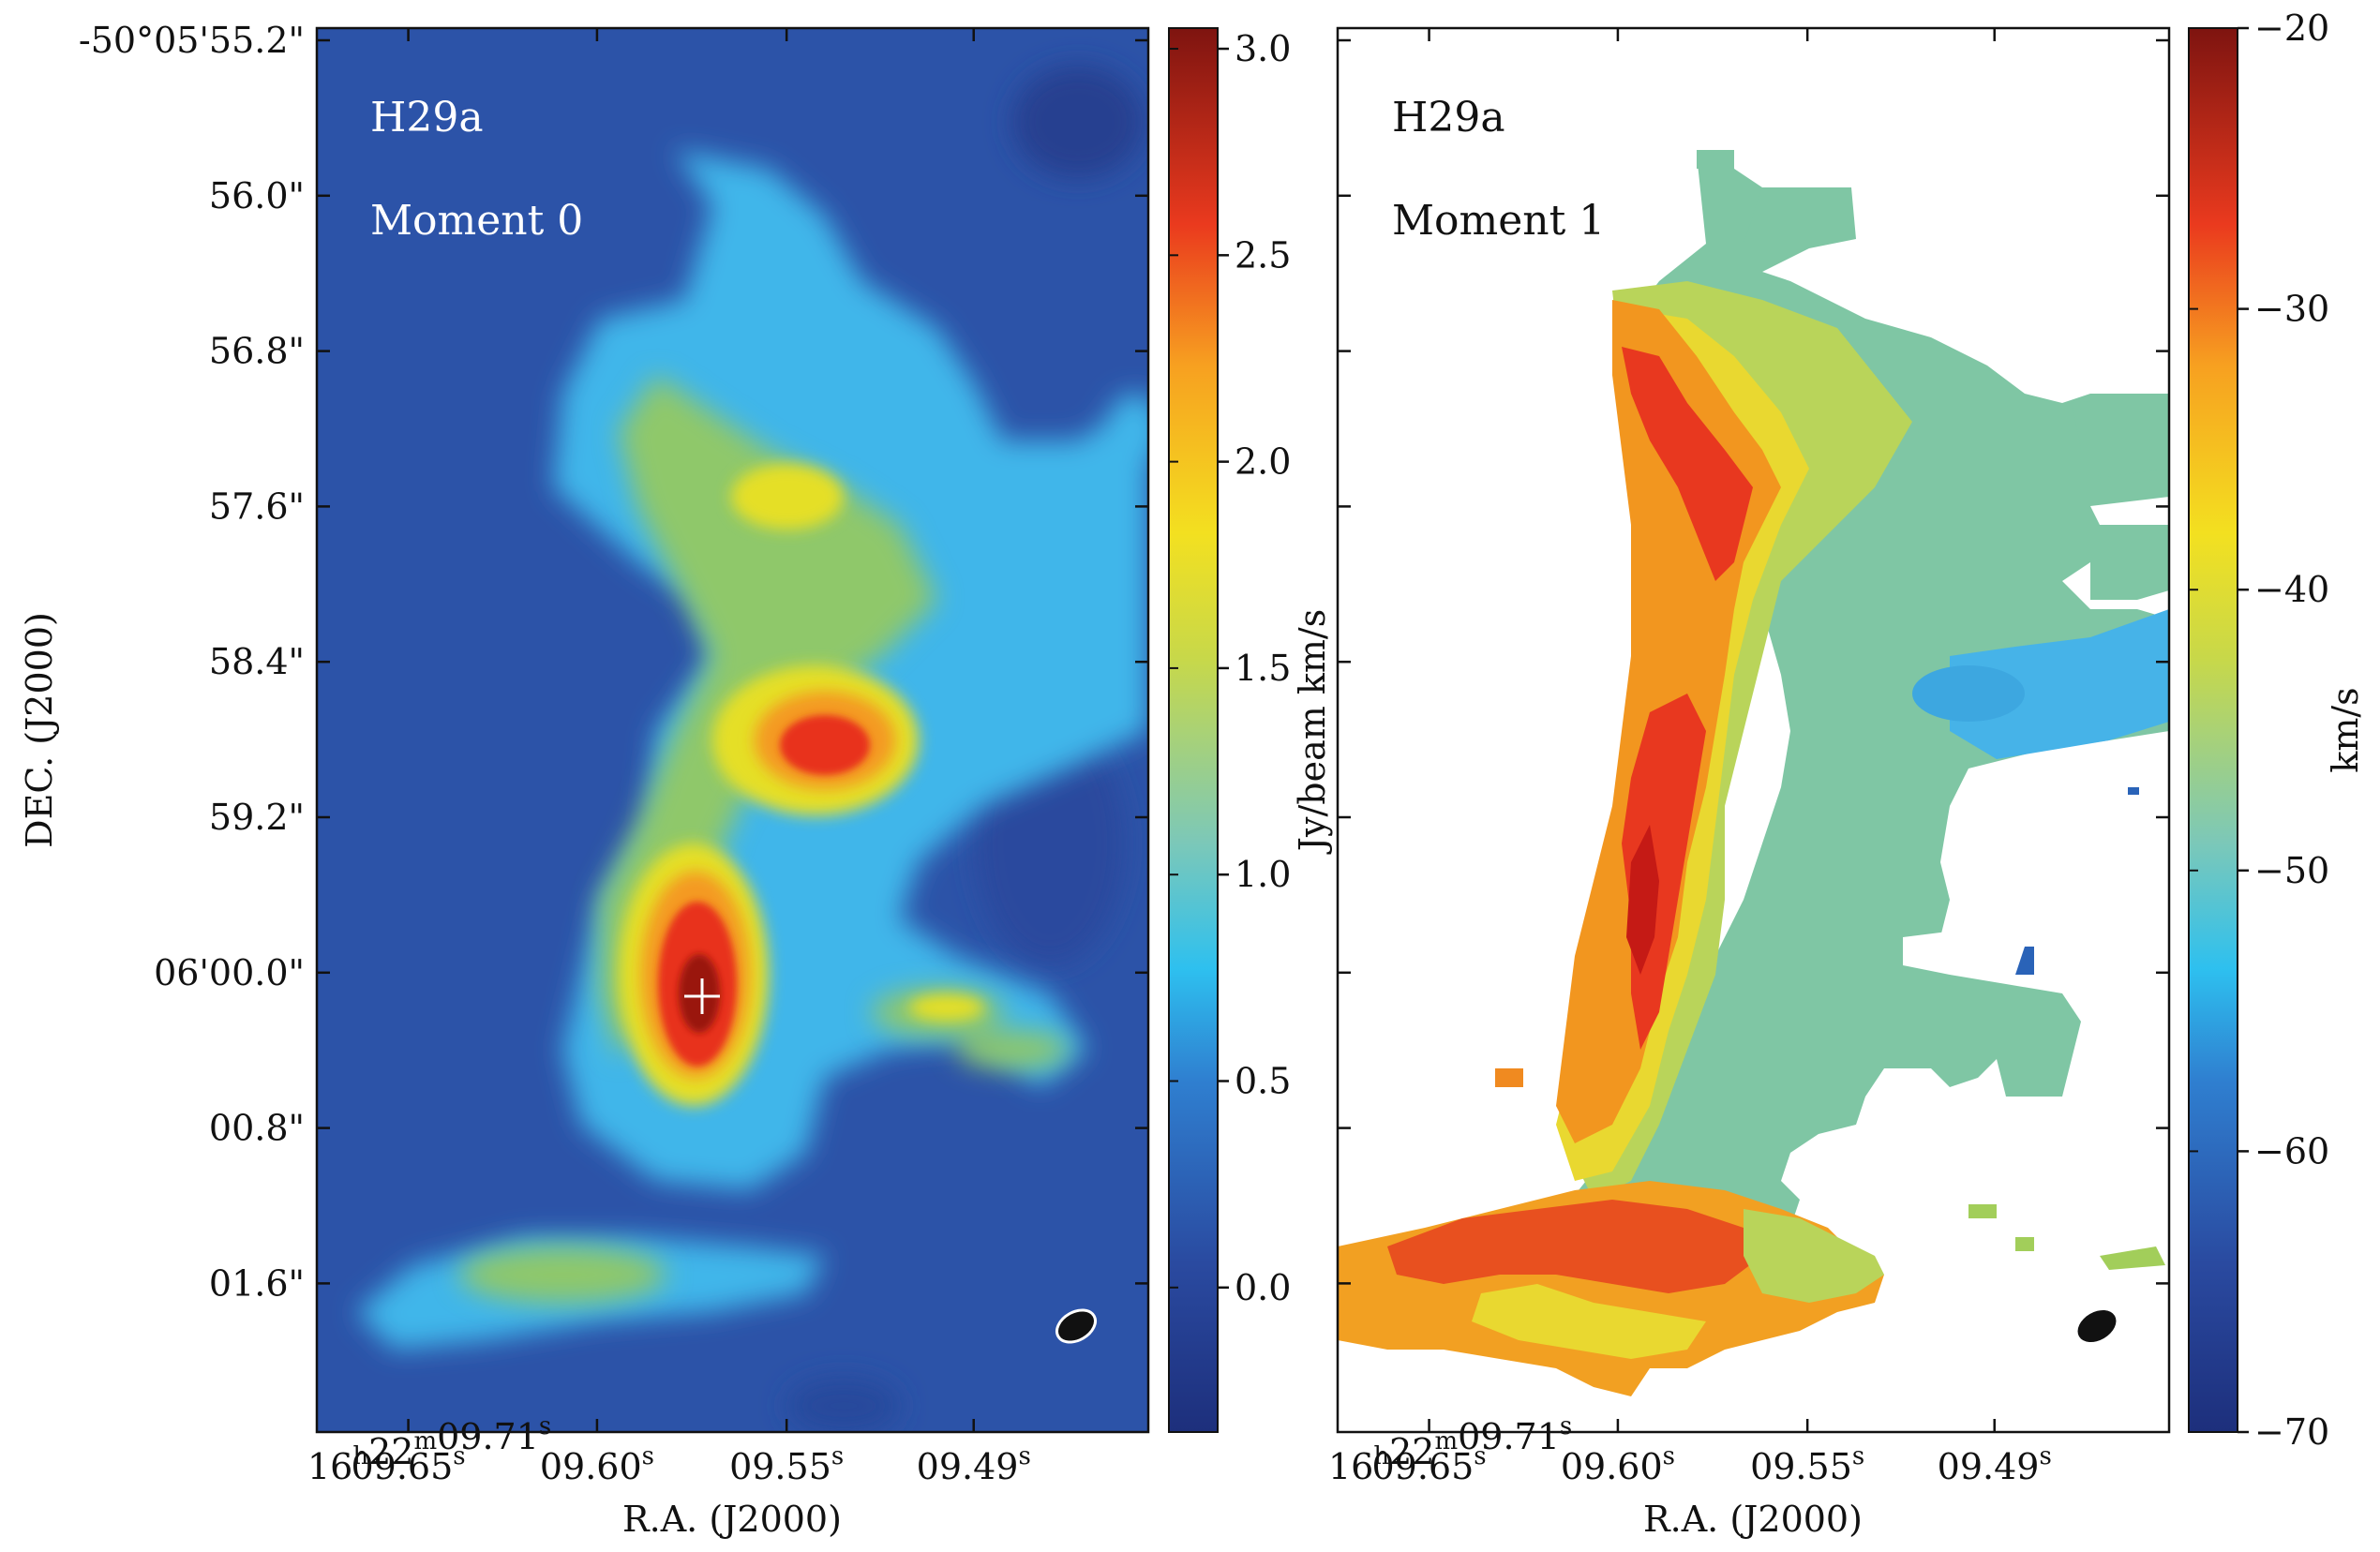 The height and width of the screenshot is (1552, 2380). I want to click on colorbar-tick-label: −60, so click(2291, 1151).